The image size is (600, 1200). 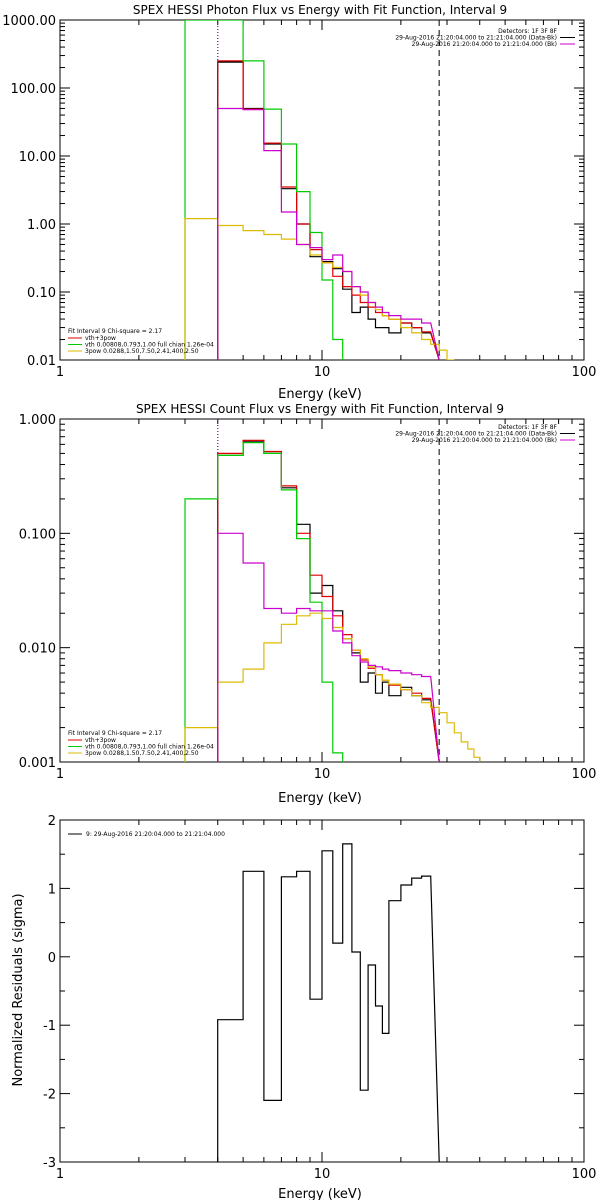 I want to click on y-tick-label: 100.00, so click(x=34, y=89).